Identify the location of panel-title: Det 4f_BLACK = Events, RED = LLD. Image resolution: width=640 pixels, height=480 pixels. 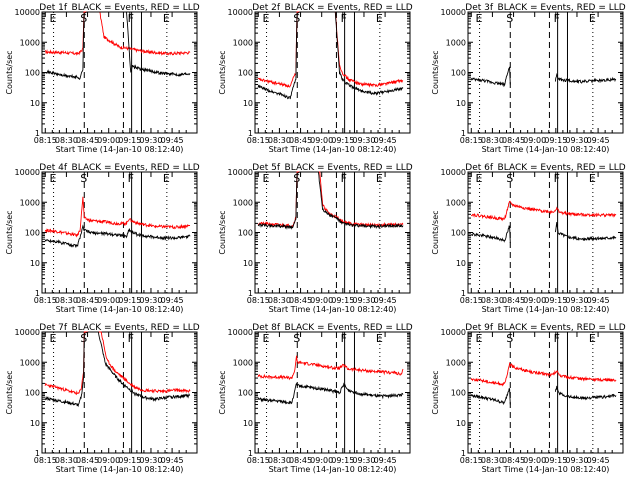
(119, 168).